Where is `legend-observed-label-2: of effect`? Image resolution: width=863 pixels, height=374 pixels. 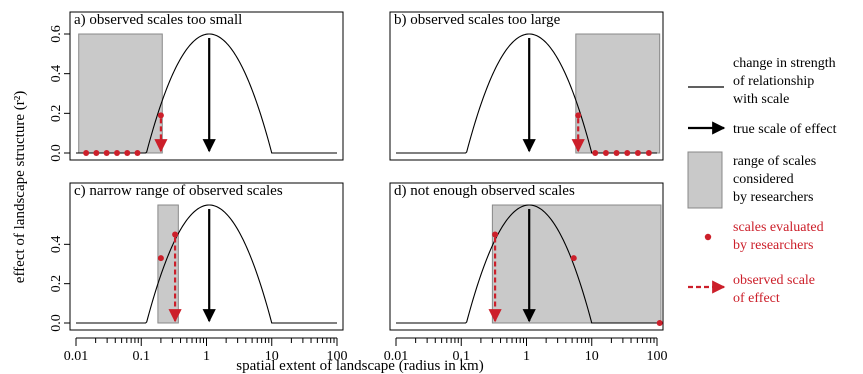
legend-observed-label-2: of effect is located at coordinates (756, 298).